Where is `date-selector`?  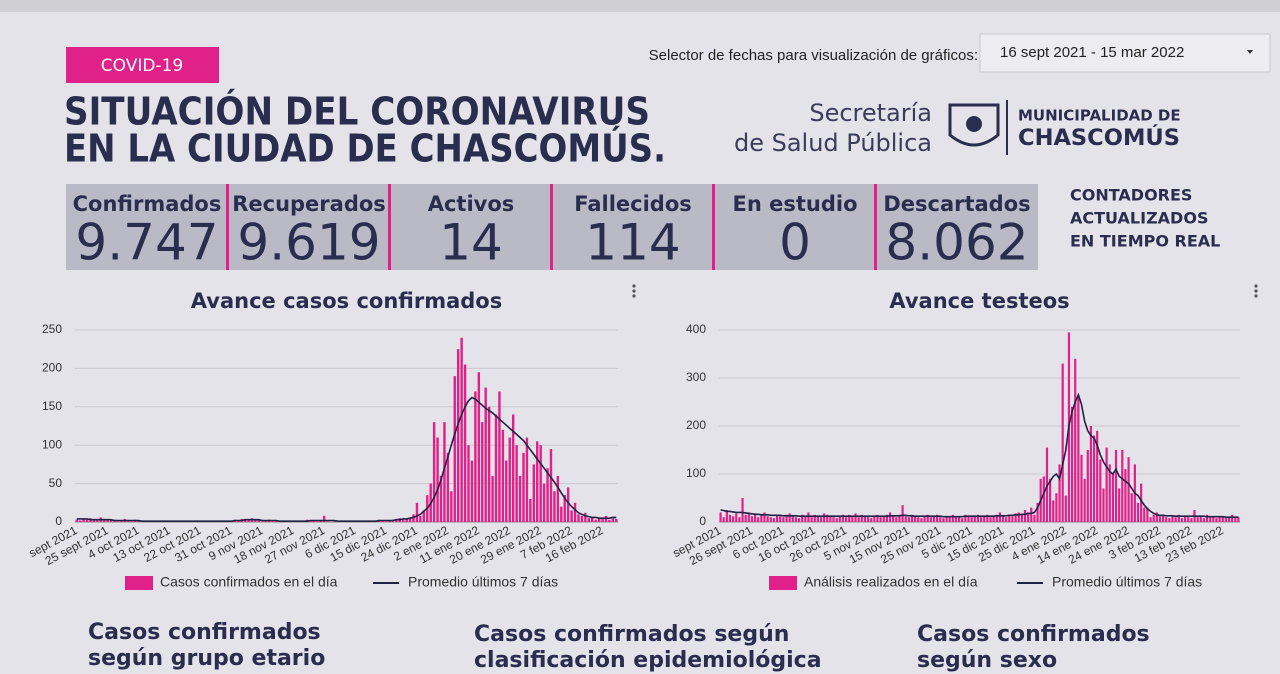 date-selector is located at coordinates (1125, 53).